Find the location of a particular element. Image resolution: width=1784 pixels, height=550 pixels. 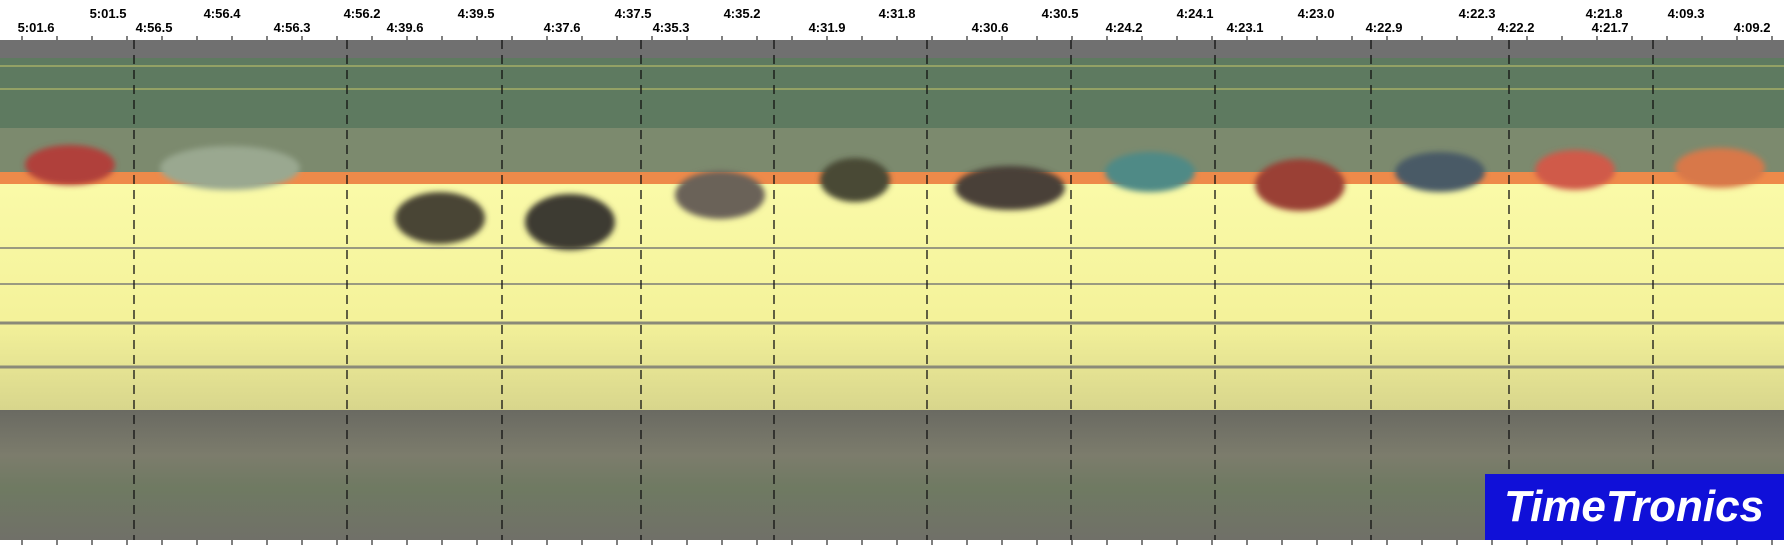

time-label: 4:37.6 is located at coordinates (562, 27).